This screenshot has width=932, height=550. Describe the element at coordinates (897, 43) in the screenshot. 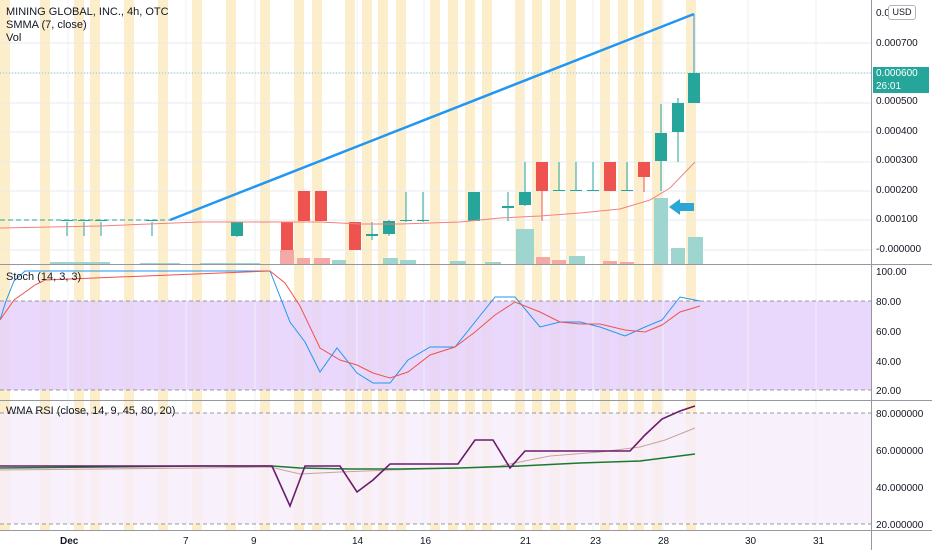

I see `price-axis-label: 0.000700` at that location.